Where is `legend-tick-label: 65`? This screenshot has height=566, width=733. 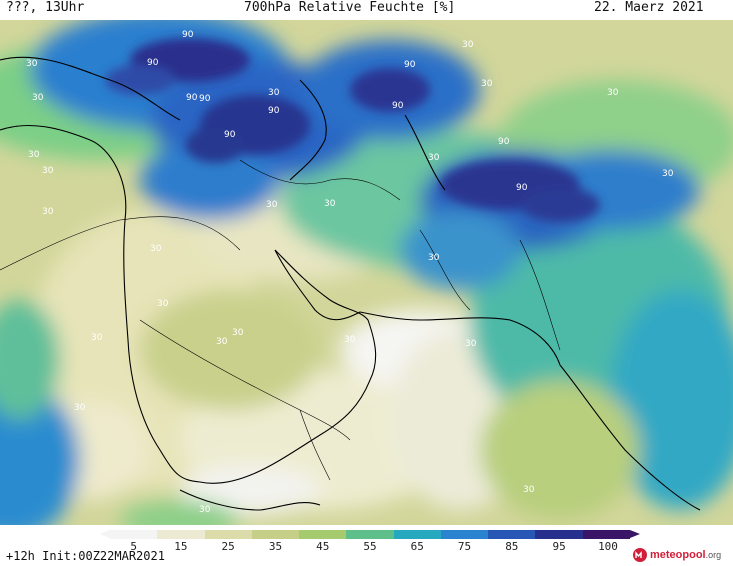
legend-tick-label: 65 is located at coordinates (417, 546).